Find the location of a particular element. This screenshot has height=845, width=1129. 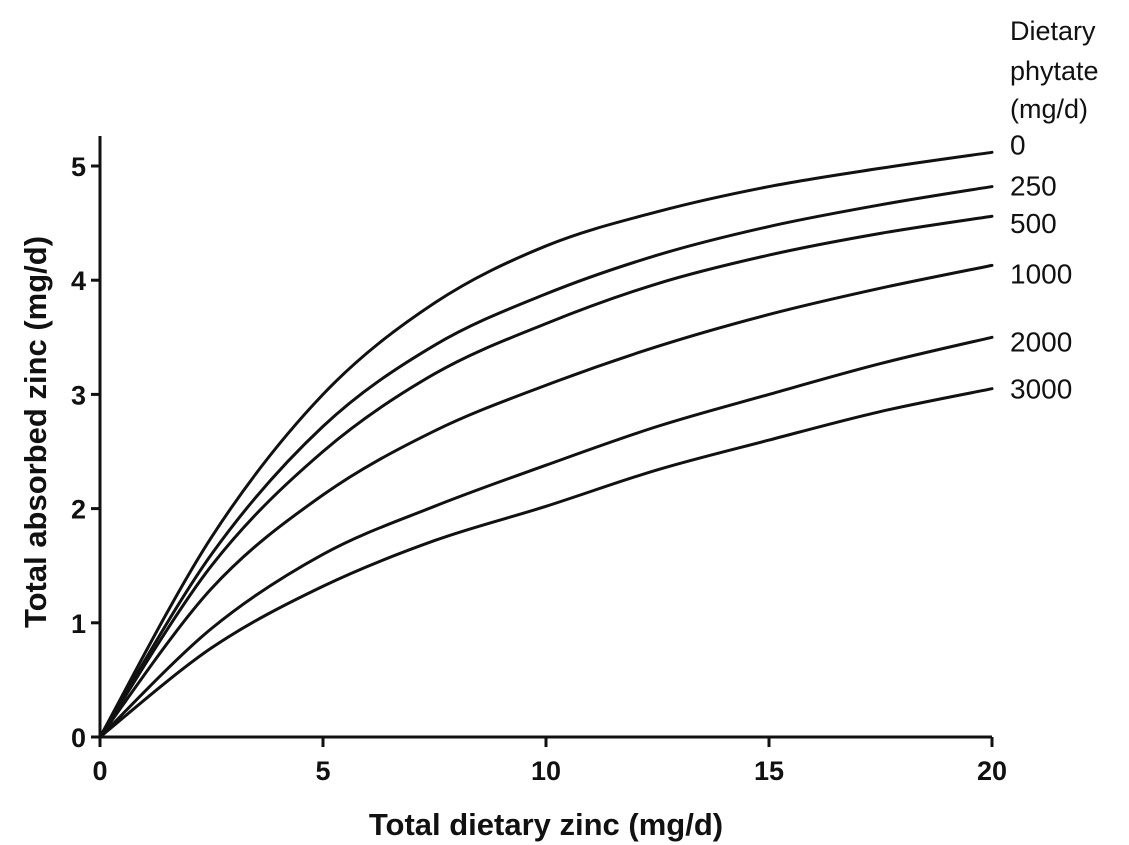

x-tick-label: 5 is located at coordinates (322, 771).